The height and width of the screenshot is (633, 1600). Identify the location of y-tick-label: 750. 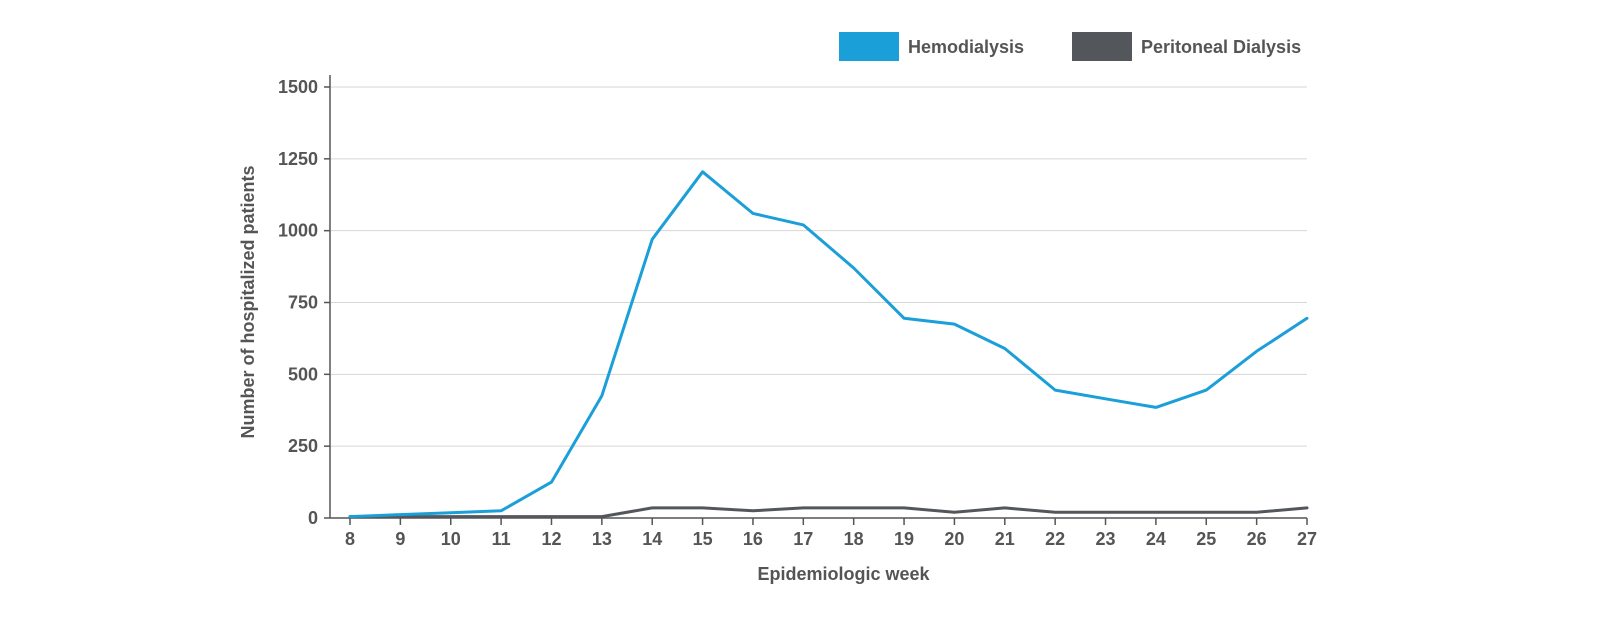
(303, 303).